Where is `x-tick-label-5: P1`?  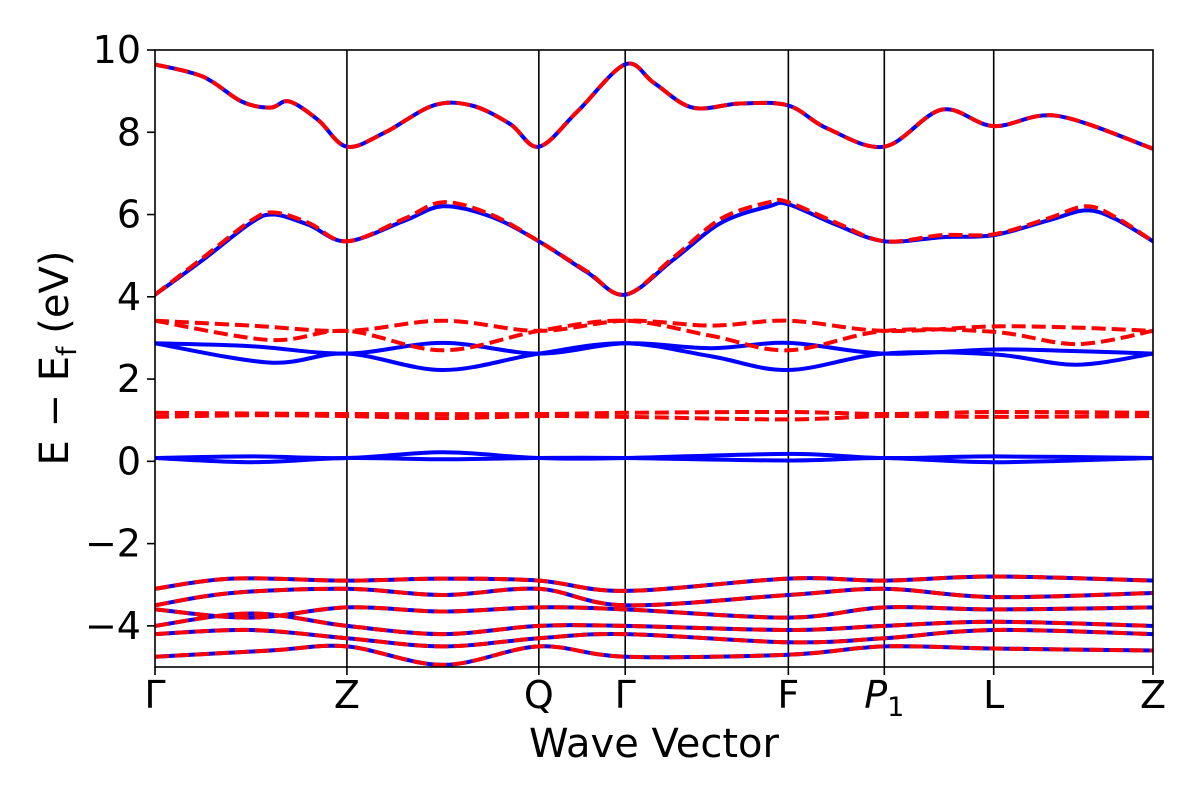
x-tick-label-5: P1 is located at coordinates (884, 698).